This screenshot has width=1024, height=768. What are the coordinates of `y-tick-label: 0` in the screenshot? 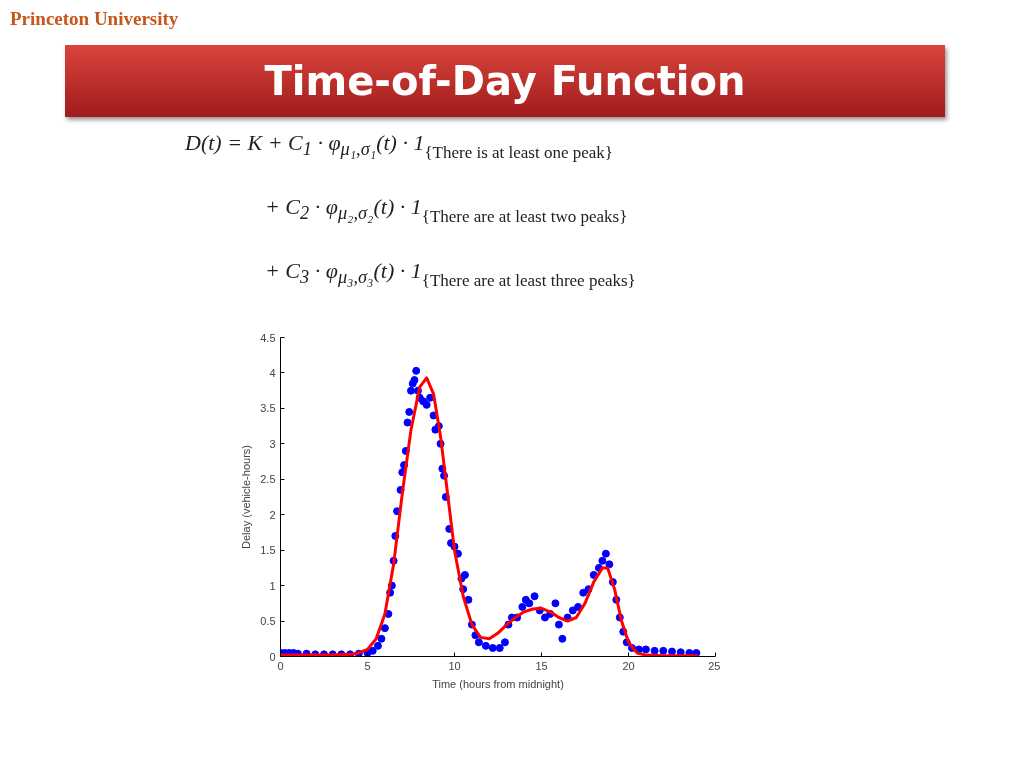 It's located at (272, 656).